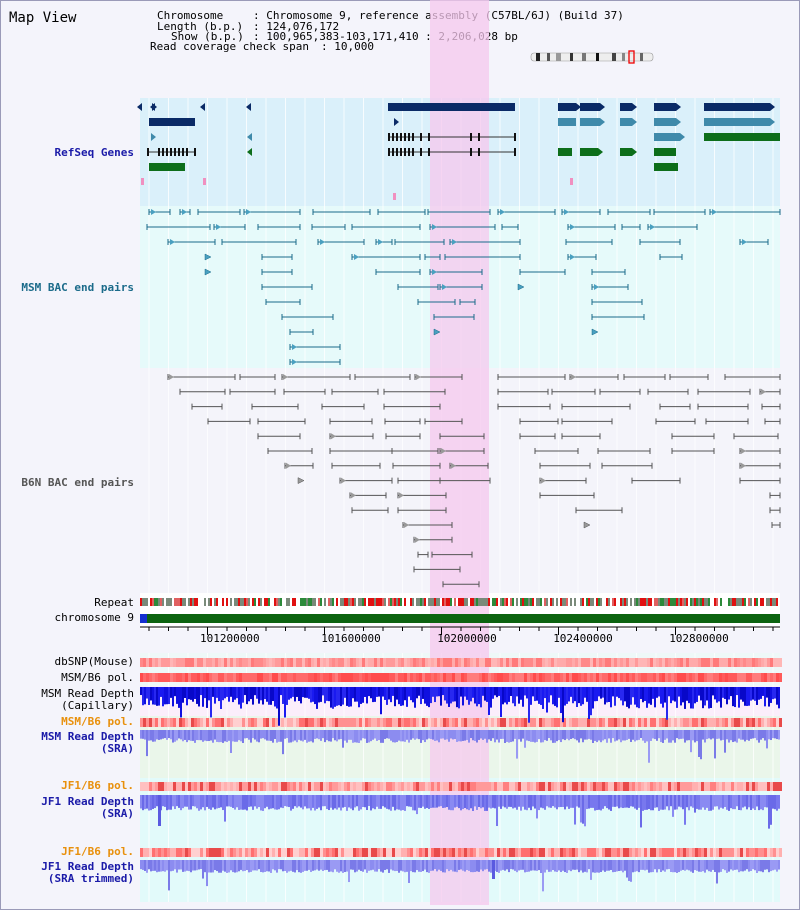  Describe the element at coordinates (397, 152) in the screenshot. I see `refseq-exon` at that location.